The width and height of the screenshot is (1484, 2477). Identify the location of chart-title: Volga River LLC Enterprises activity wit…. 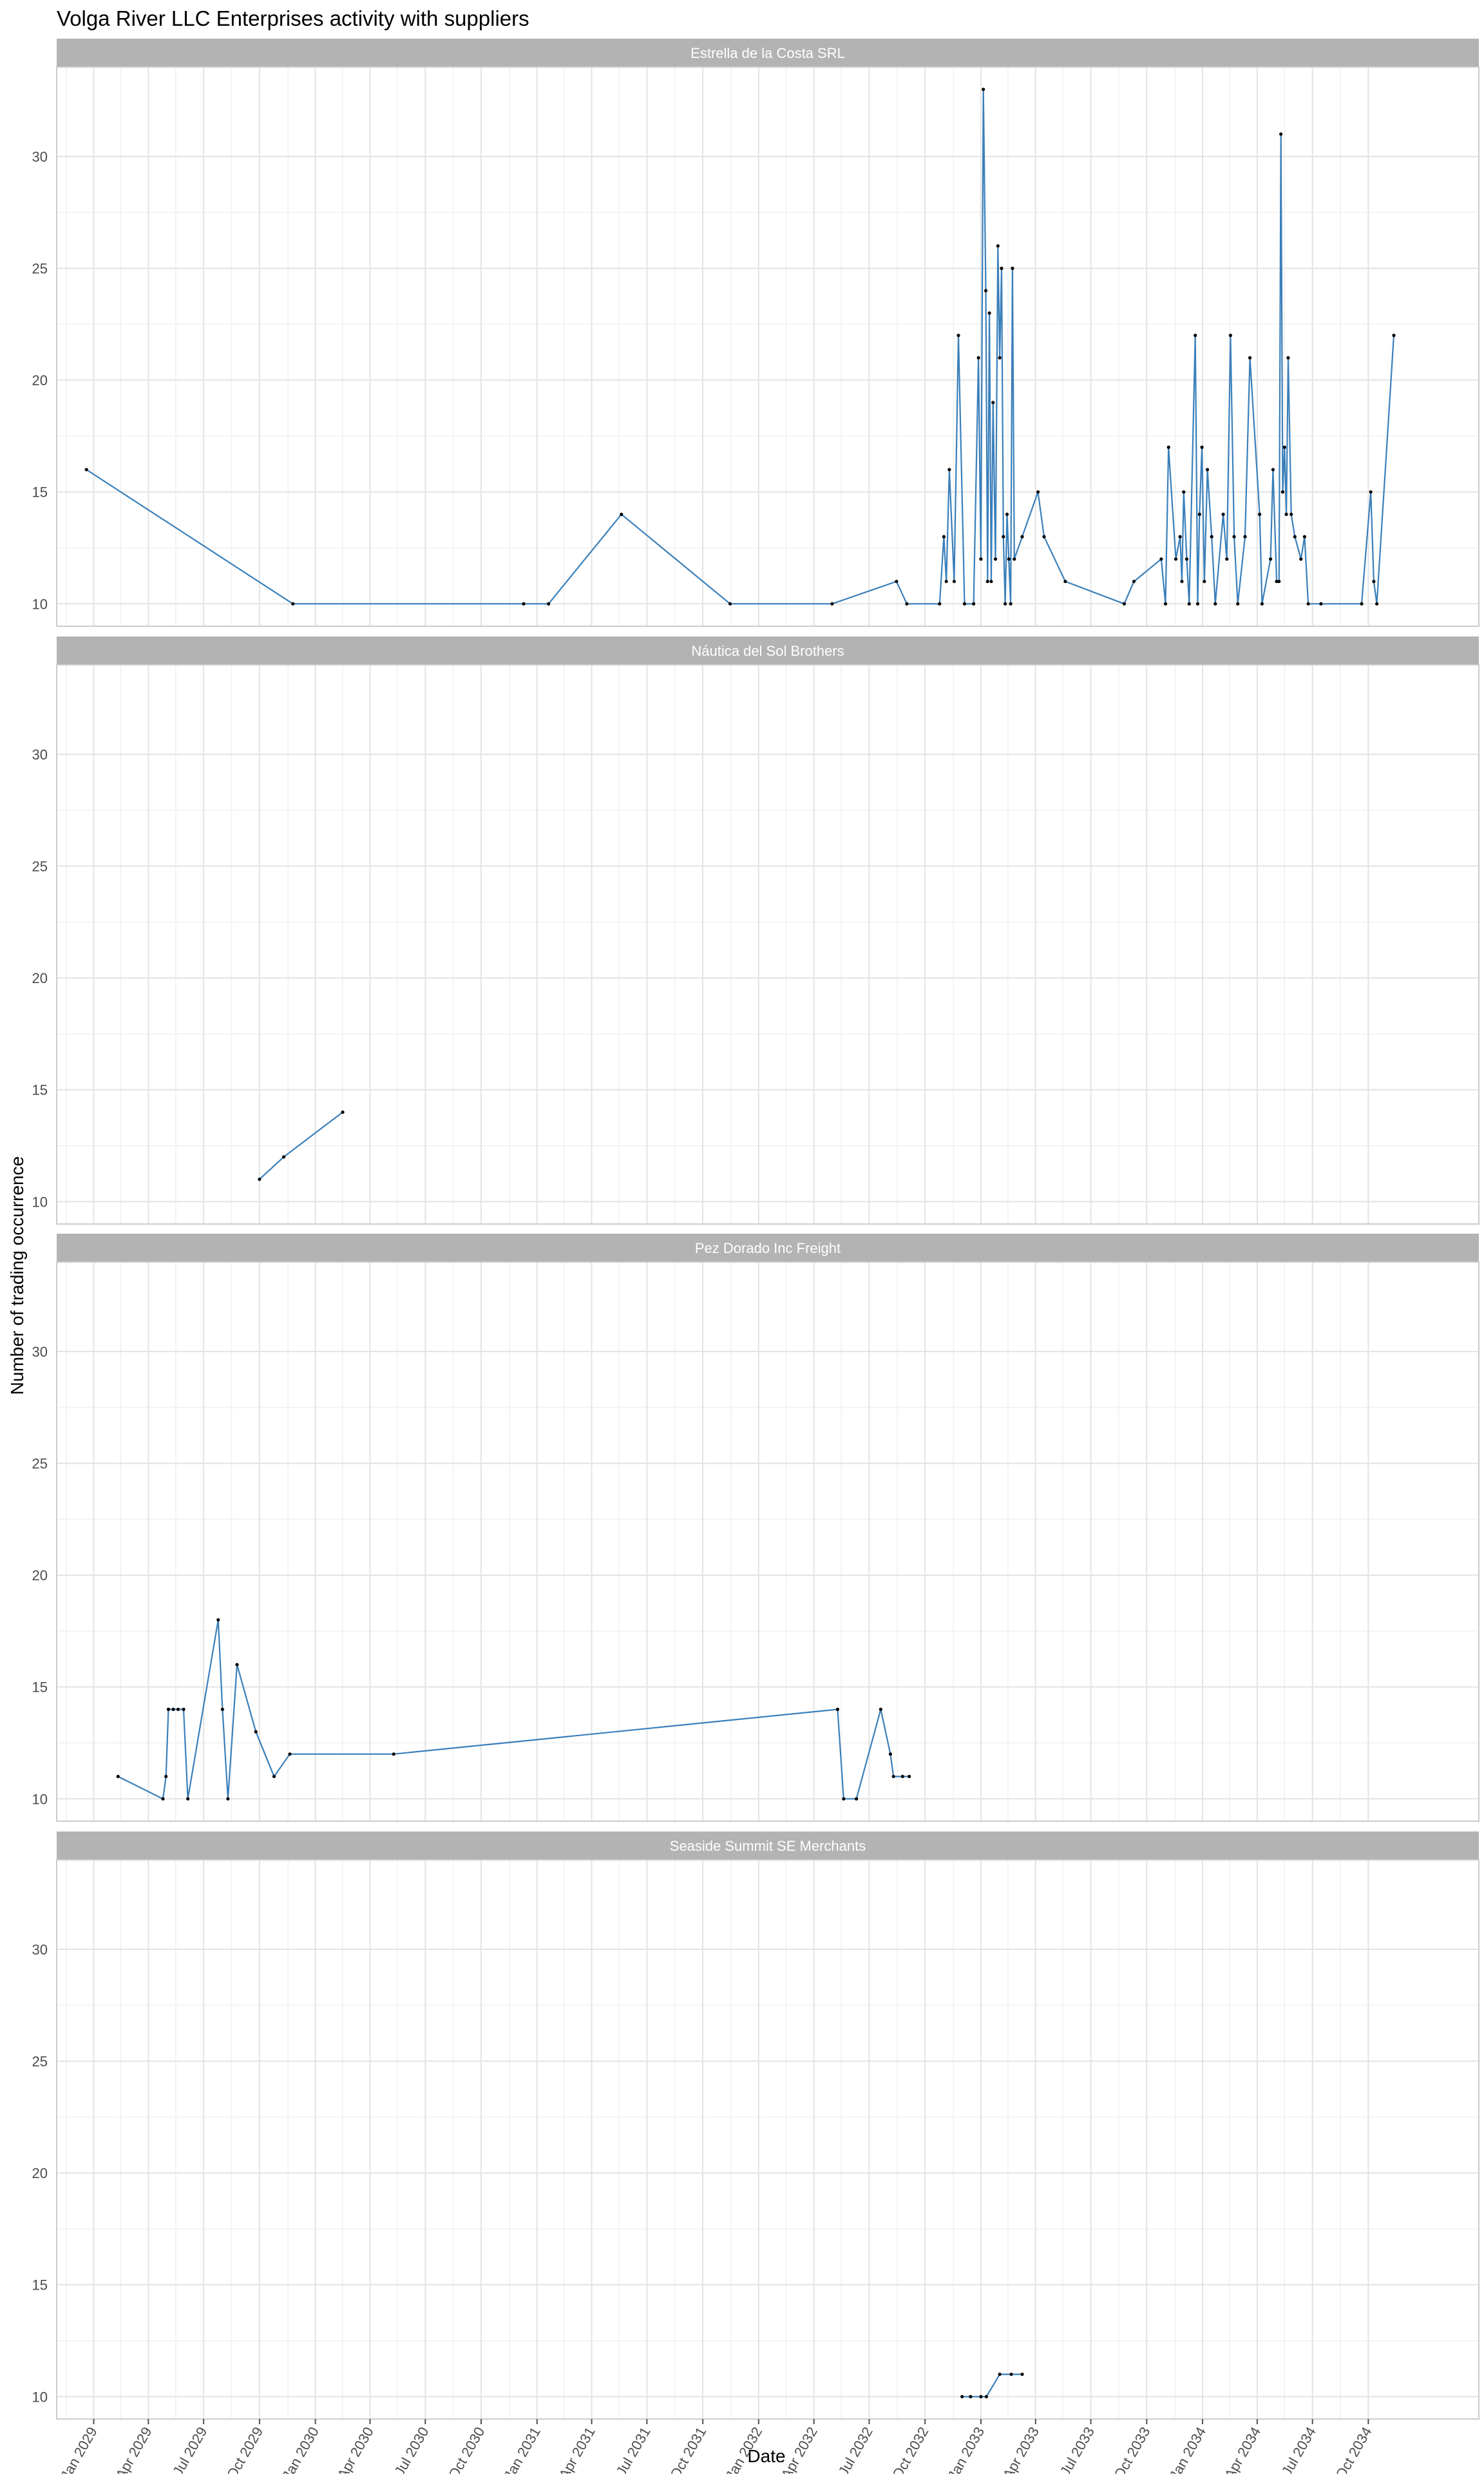
(293, 18).